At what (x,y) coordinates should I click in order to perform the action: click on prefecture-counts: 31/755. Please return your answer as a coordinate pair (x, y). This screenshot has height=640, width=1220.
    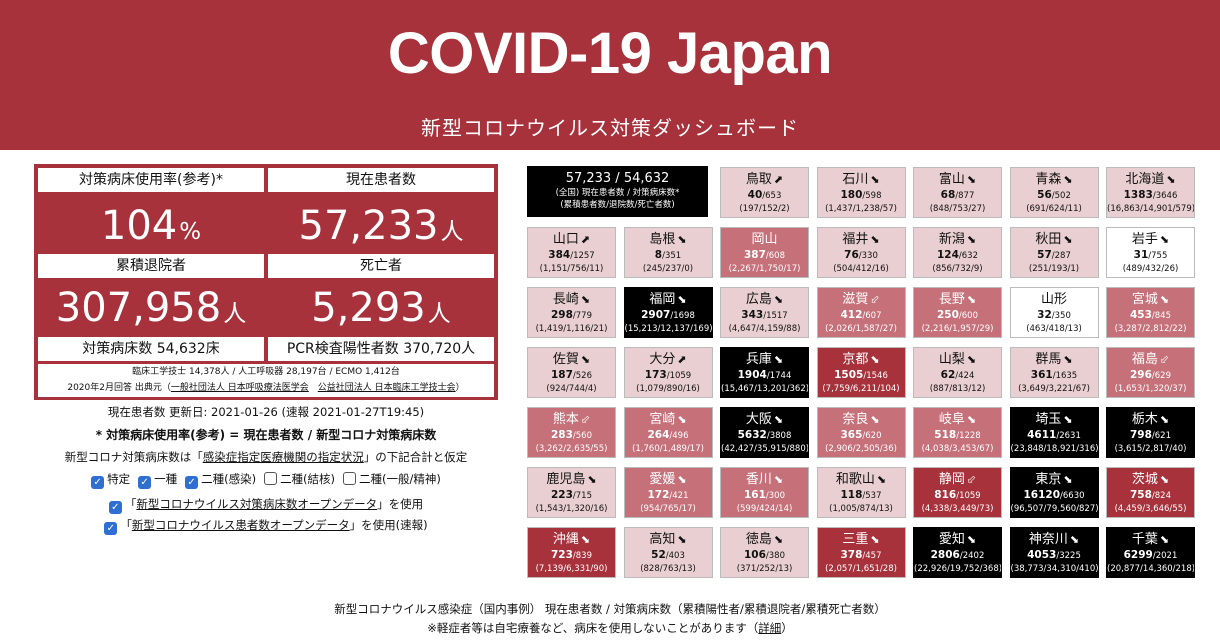
    Looking at the image, I should click on (1150, 255).